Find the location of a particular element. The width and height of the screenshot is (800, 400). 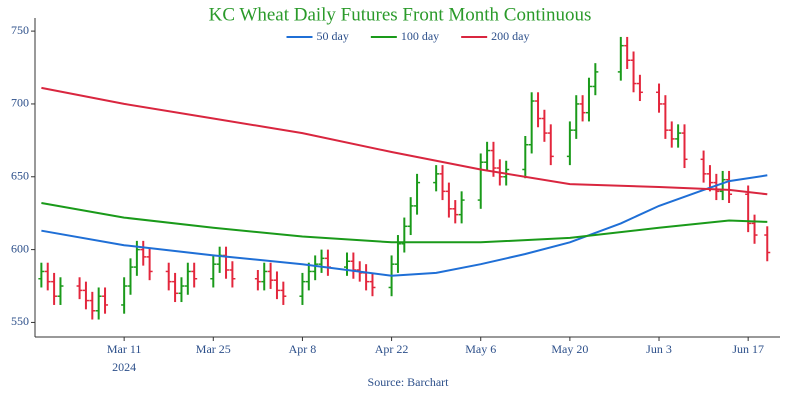

legend-label: 200 day is located at coordinates (510, 36).